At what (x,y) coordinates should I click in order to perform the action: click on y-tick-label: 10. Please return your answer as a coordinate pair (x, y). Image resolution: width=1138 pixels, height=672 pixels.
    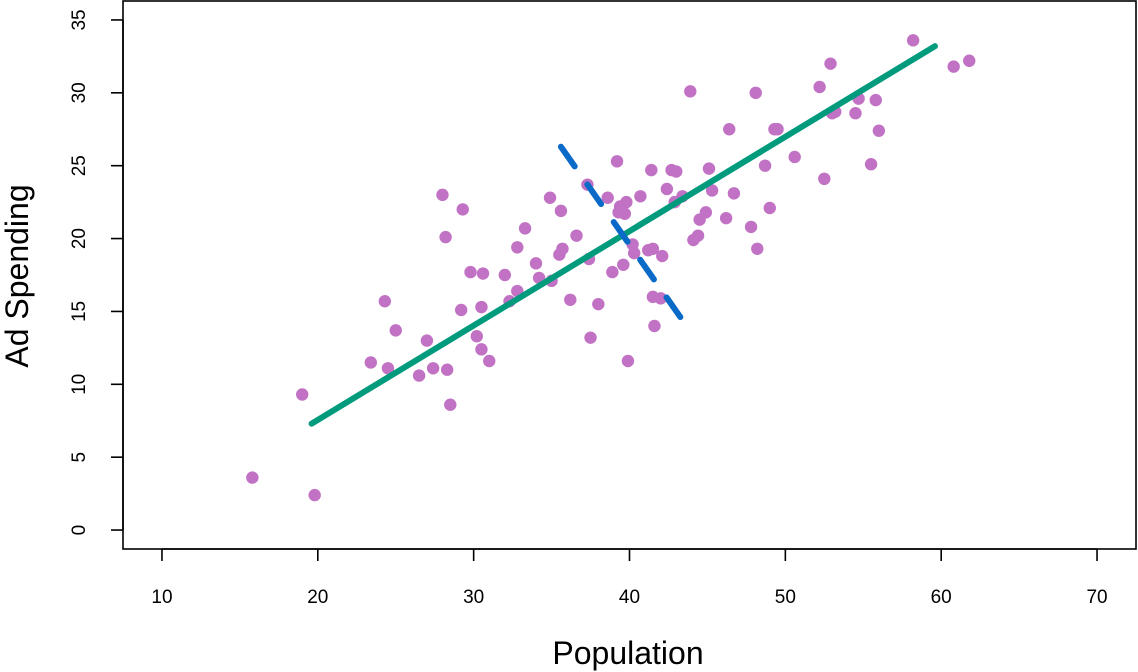
    Looking at the image, I should click on (79, 384).